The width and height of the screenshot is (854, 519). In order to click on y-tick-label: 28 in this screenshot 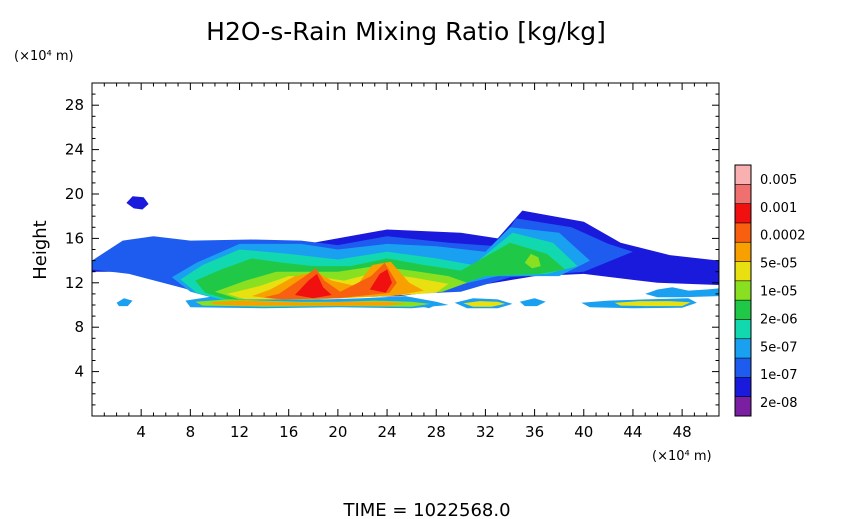, I will do `click(74, 105)`.